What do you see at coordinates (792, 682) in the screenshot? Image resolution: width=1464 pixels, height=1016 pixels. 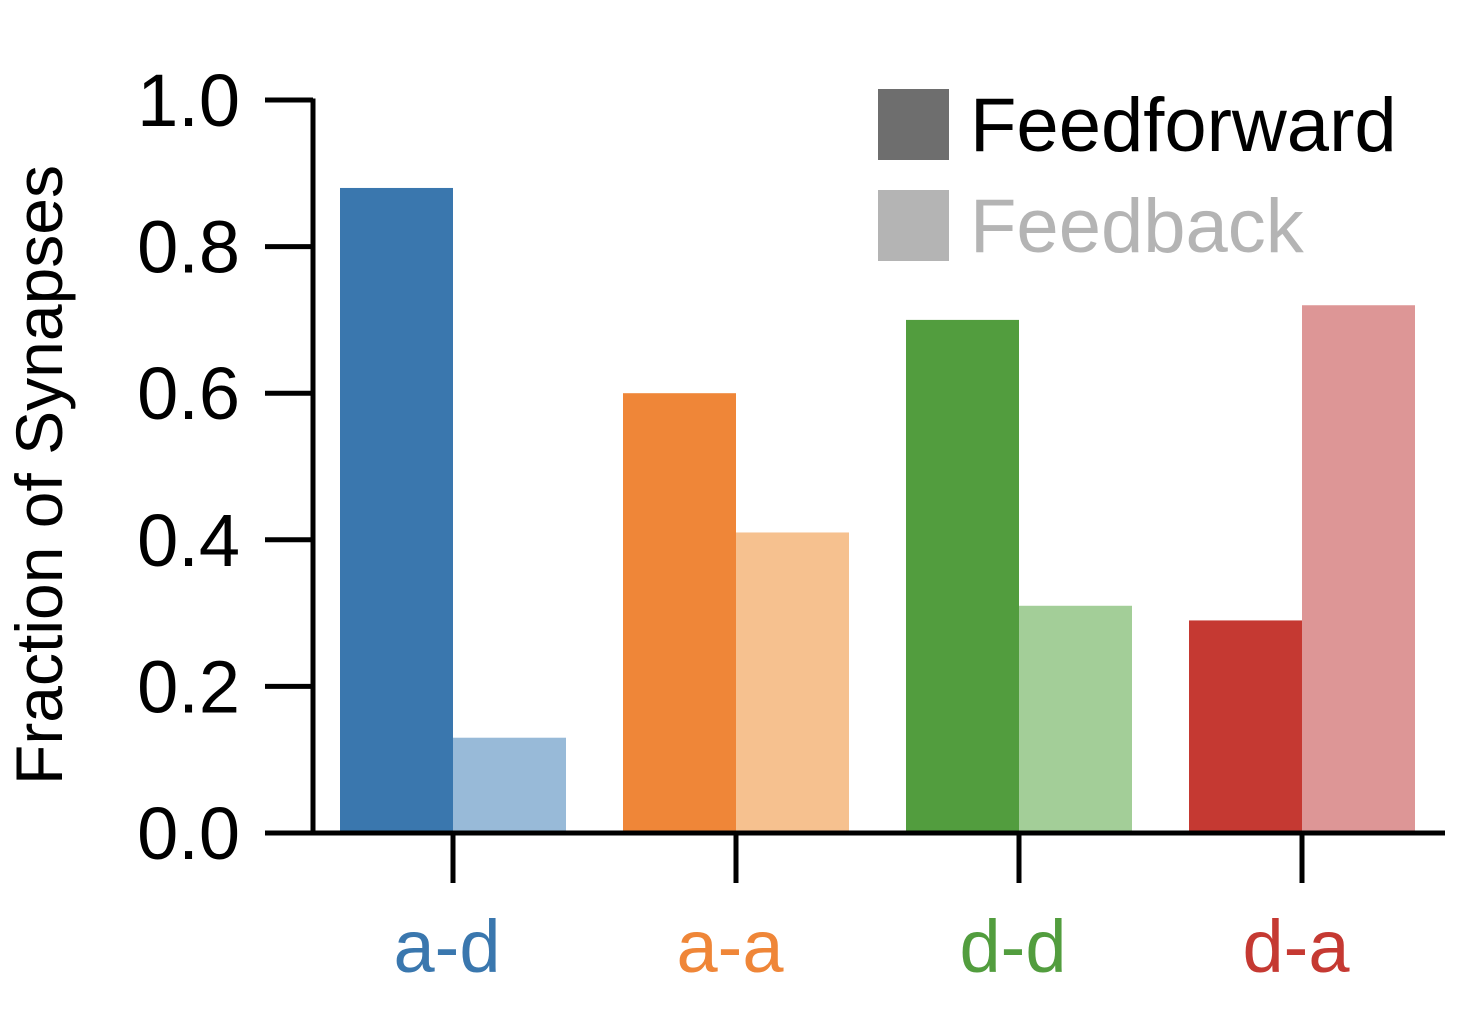 I see `bar-feedback-a-a` at bounding box center [792, 682].